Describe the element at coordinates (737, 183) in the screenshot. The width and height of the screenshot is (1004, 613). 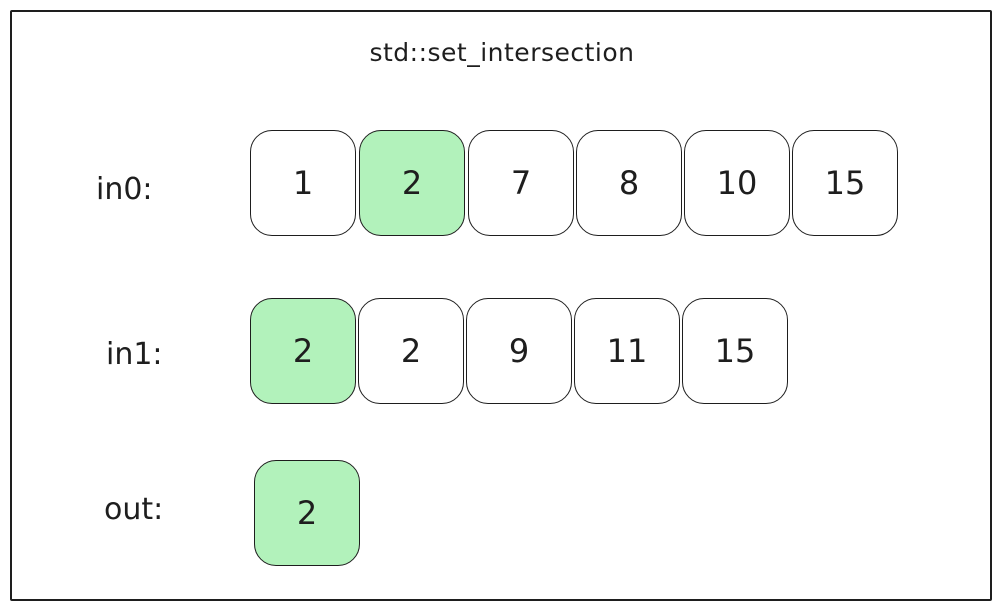
I see `in0-cell-4: 10` at that location.